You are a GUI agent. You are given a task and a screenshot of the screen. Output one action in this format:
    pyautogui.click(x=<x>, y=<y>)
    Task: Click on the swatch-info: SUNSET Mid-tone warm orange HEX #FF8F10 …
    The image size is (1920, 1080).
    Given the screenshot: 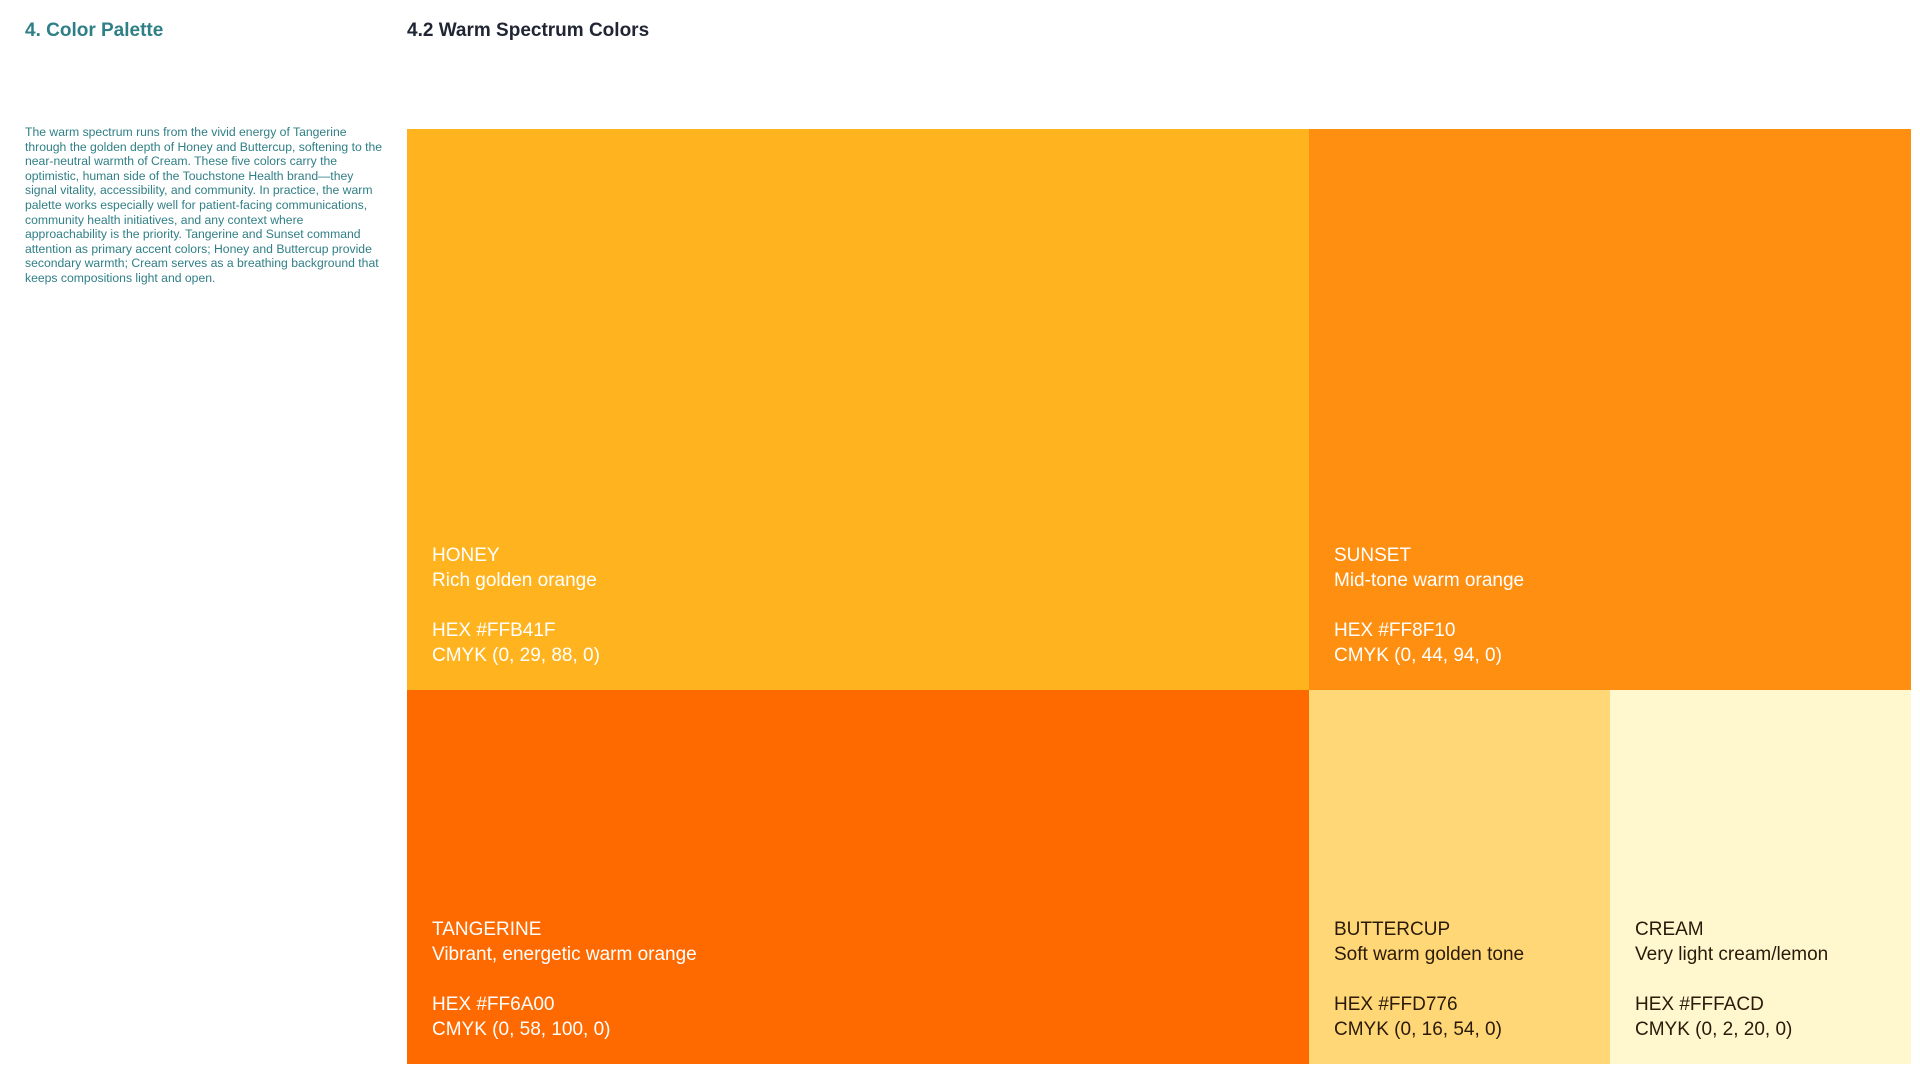 What is the action you would take?
    pyautogui.click(x=1429, y=605)
    